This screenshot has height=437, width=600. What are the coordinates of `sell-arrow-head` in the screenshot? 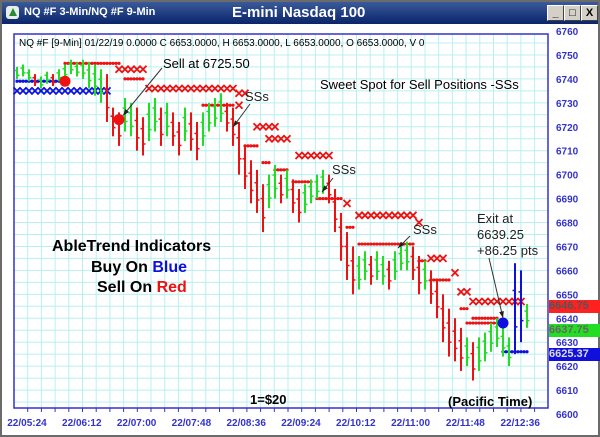 It's located at (126, 112).